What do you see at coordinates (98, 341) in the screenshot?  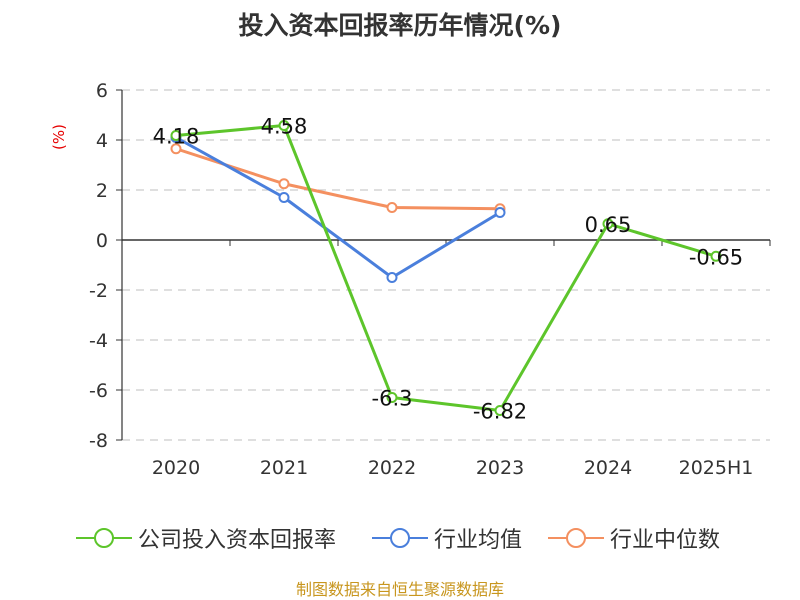 I see `y-tick-label: -4` at bounding box center [98, 341].